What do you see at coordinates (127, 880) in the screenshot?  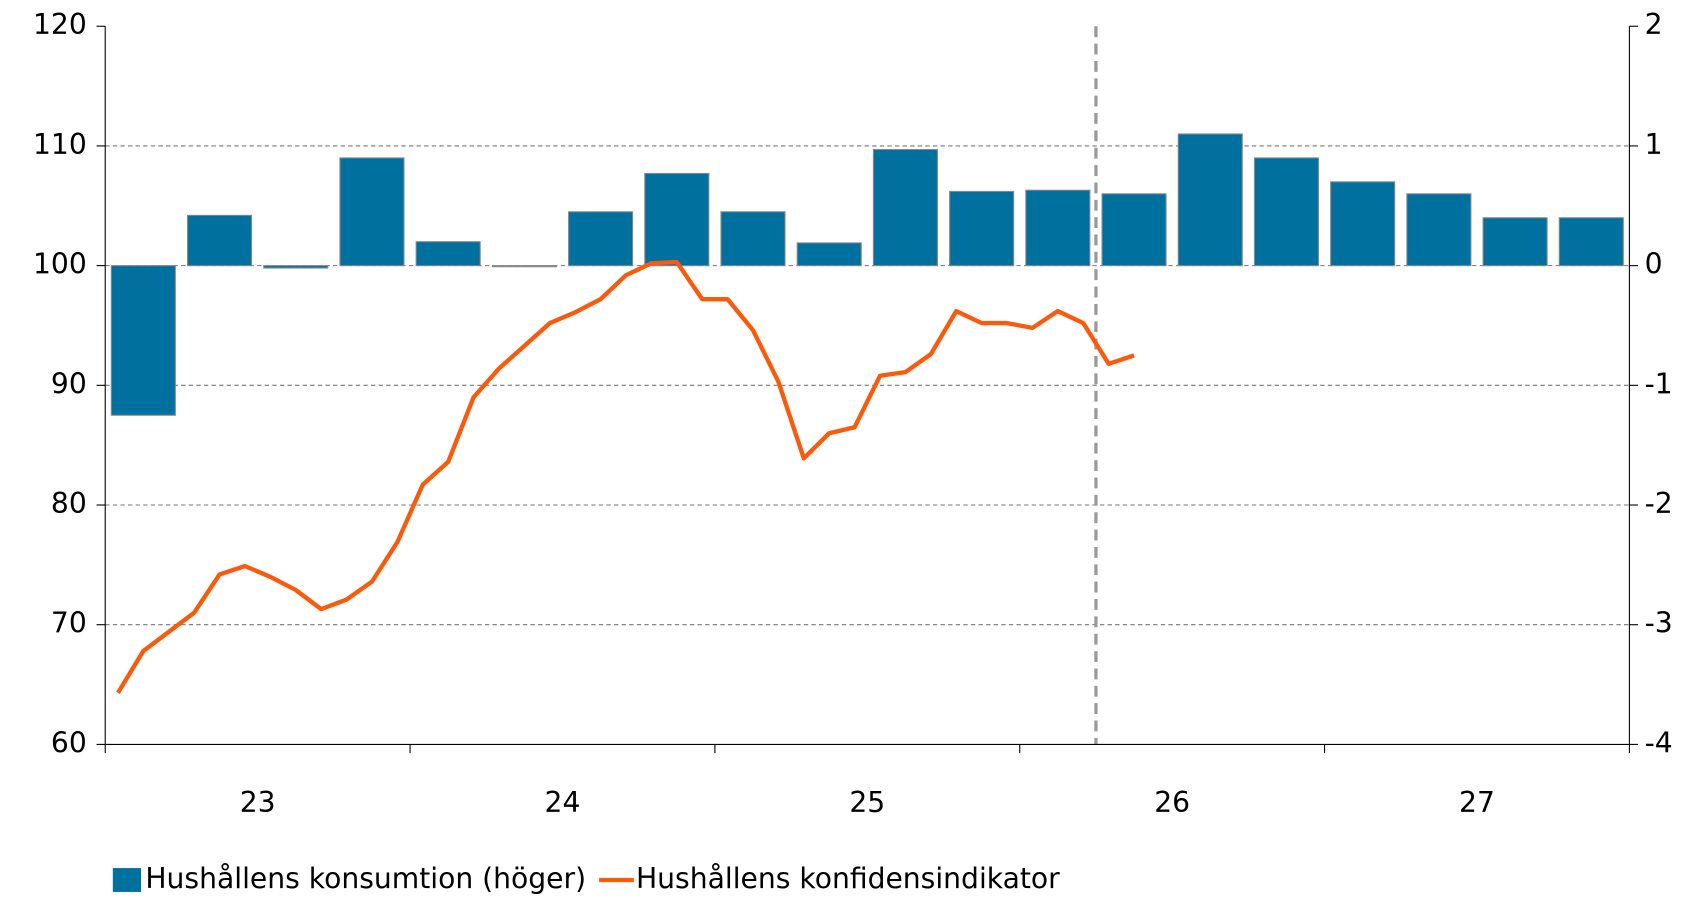 I see `legend-swatch` at bounding box center [127, 880].